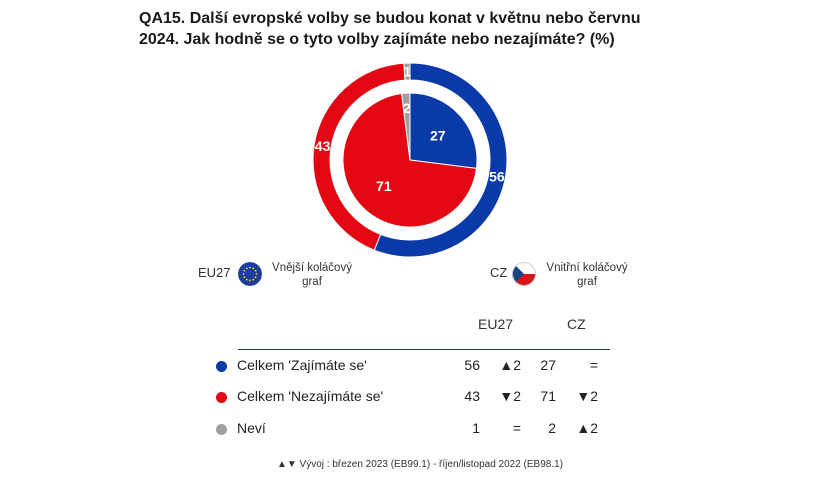 The image size is (840, 480). Describe the element at coordinates (312, 275) in the screenshot. I see `legend-outer-label: Vnější koláčový graf` at that location.